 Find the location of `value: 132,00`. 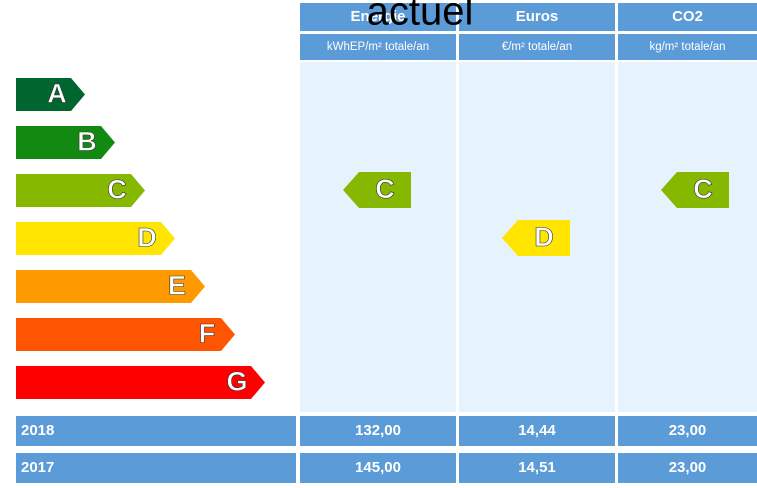

value: 132,00 is located at coordinates (378, 430).